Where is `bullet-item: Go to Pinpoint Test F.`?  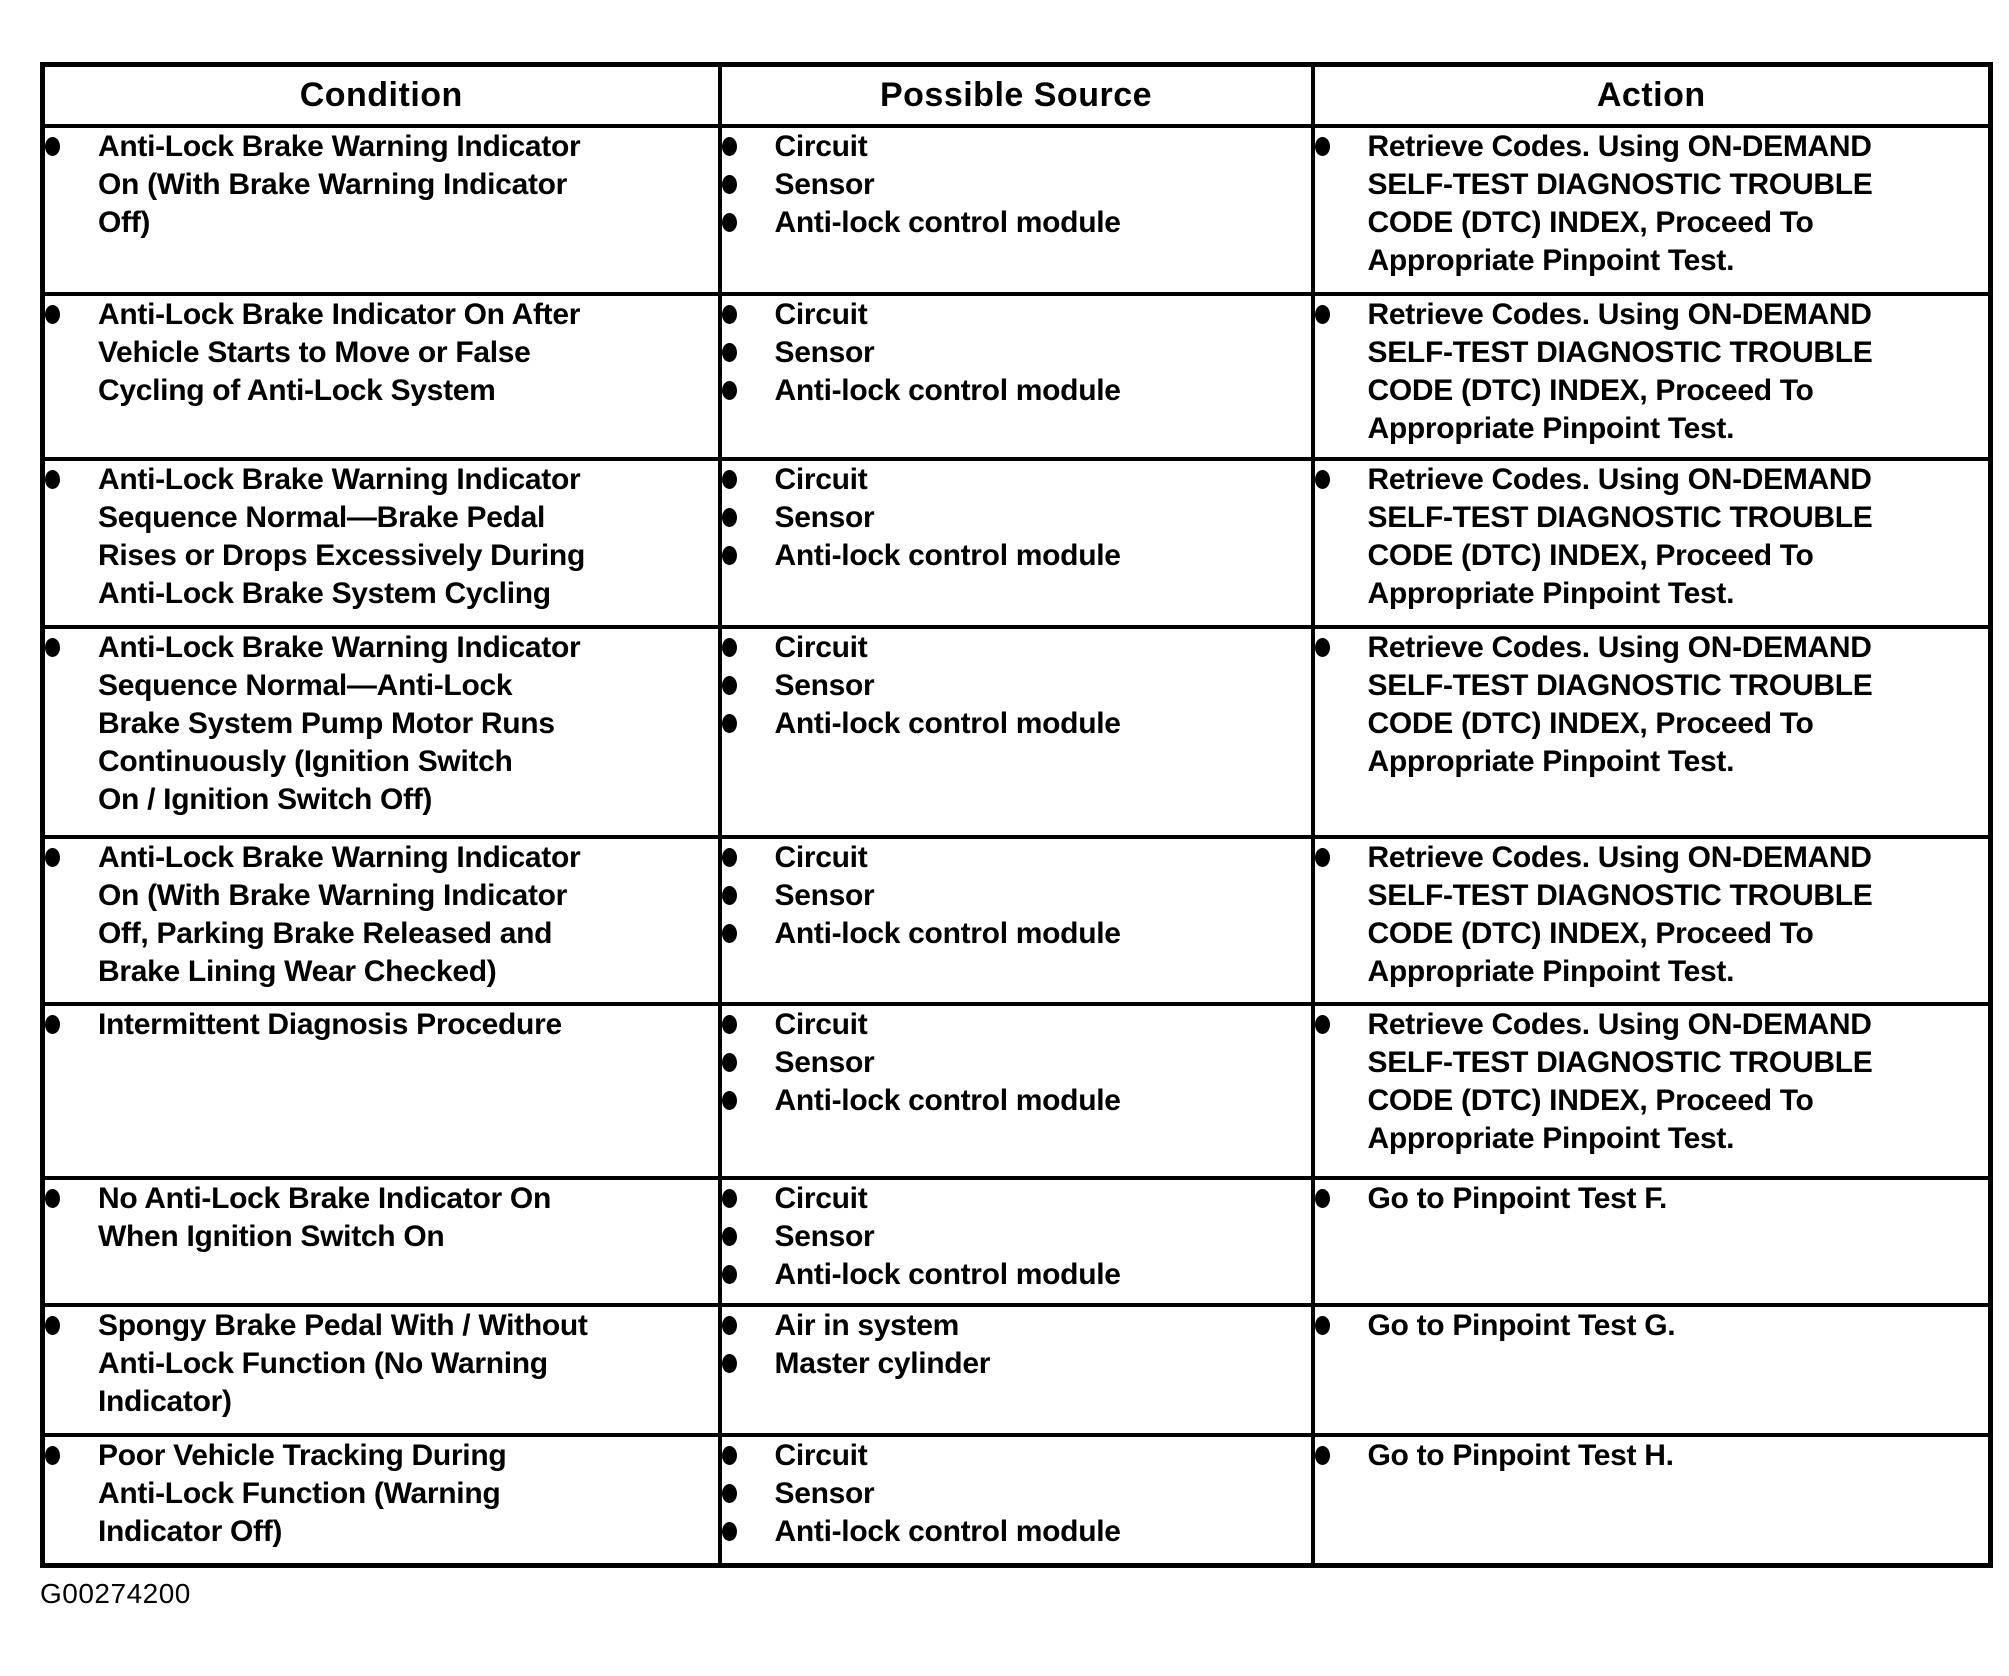 bullet-item: Go to Pinpoint Test F. is located at coordinates (1651, 1199).